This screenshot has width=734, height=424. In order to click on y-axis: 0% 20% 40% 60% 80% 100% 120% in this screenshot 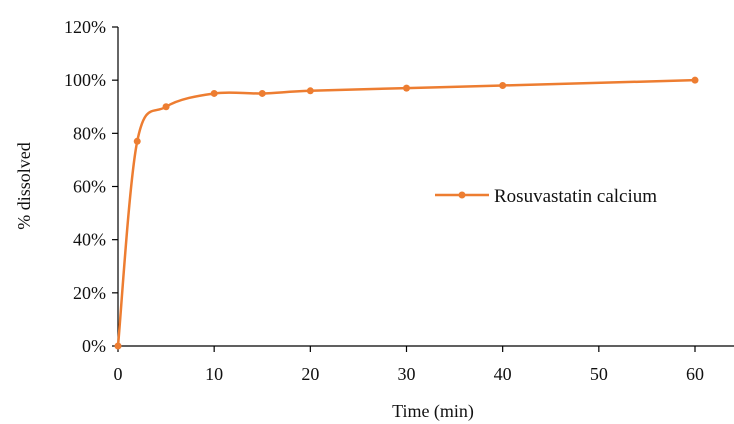, I will do `click(91, 186)`.